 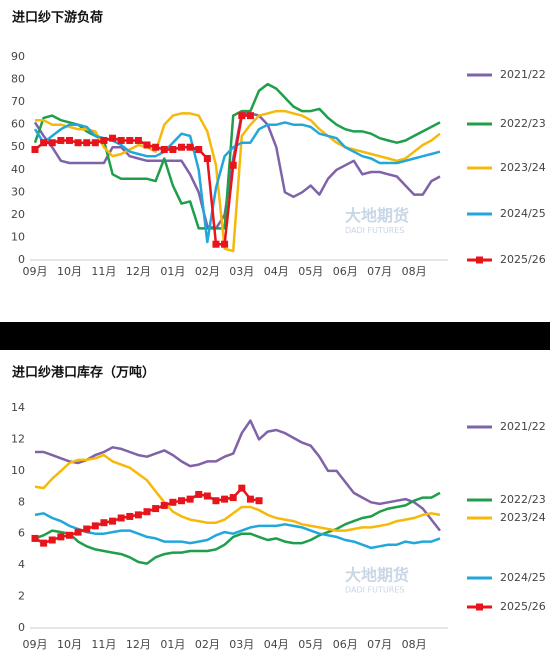 What do you see at coordinates (18, 101) in the screenshot?
I see `y-tick-label: 70` at bounding box center [18, 101].